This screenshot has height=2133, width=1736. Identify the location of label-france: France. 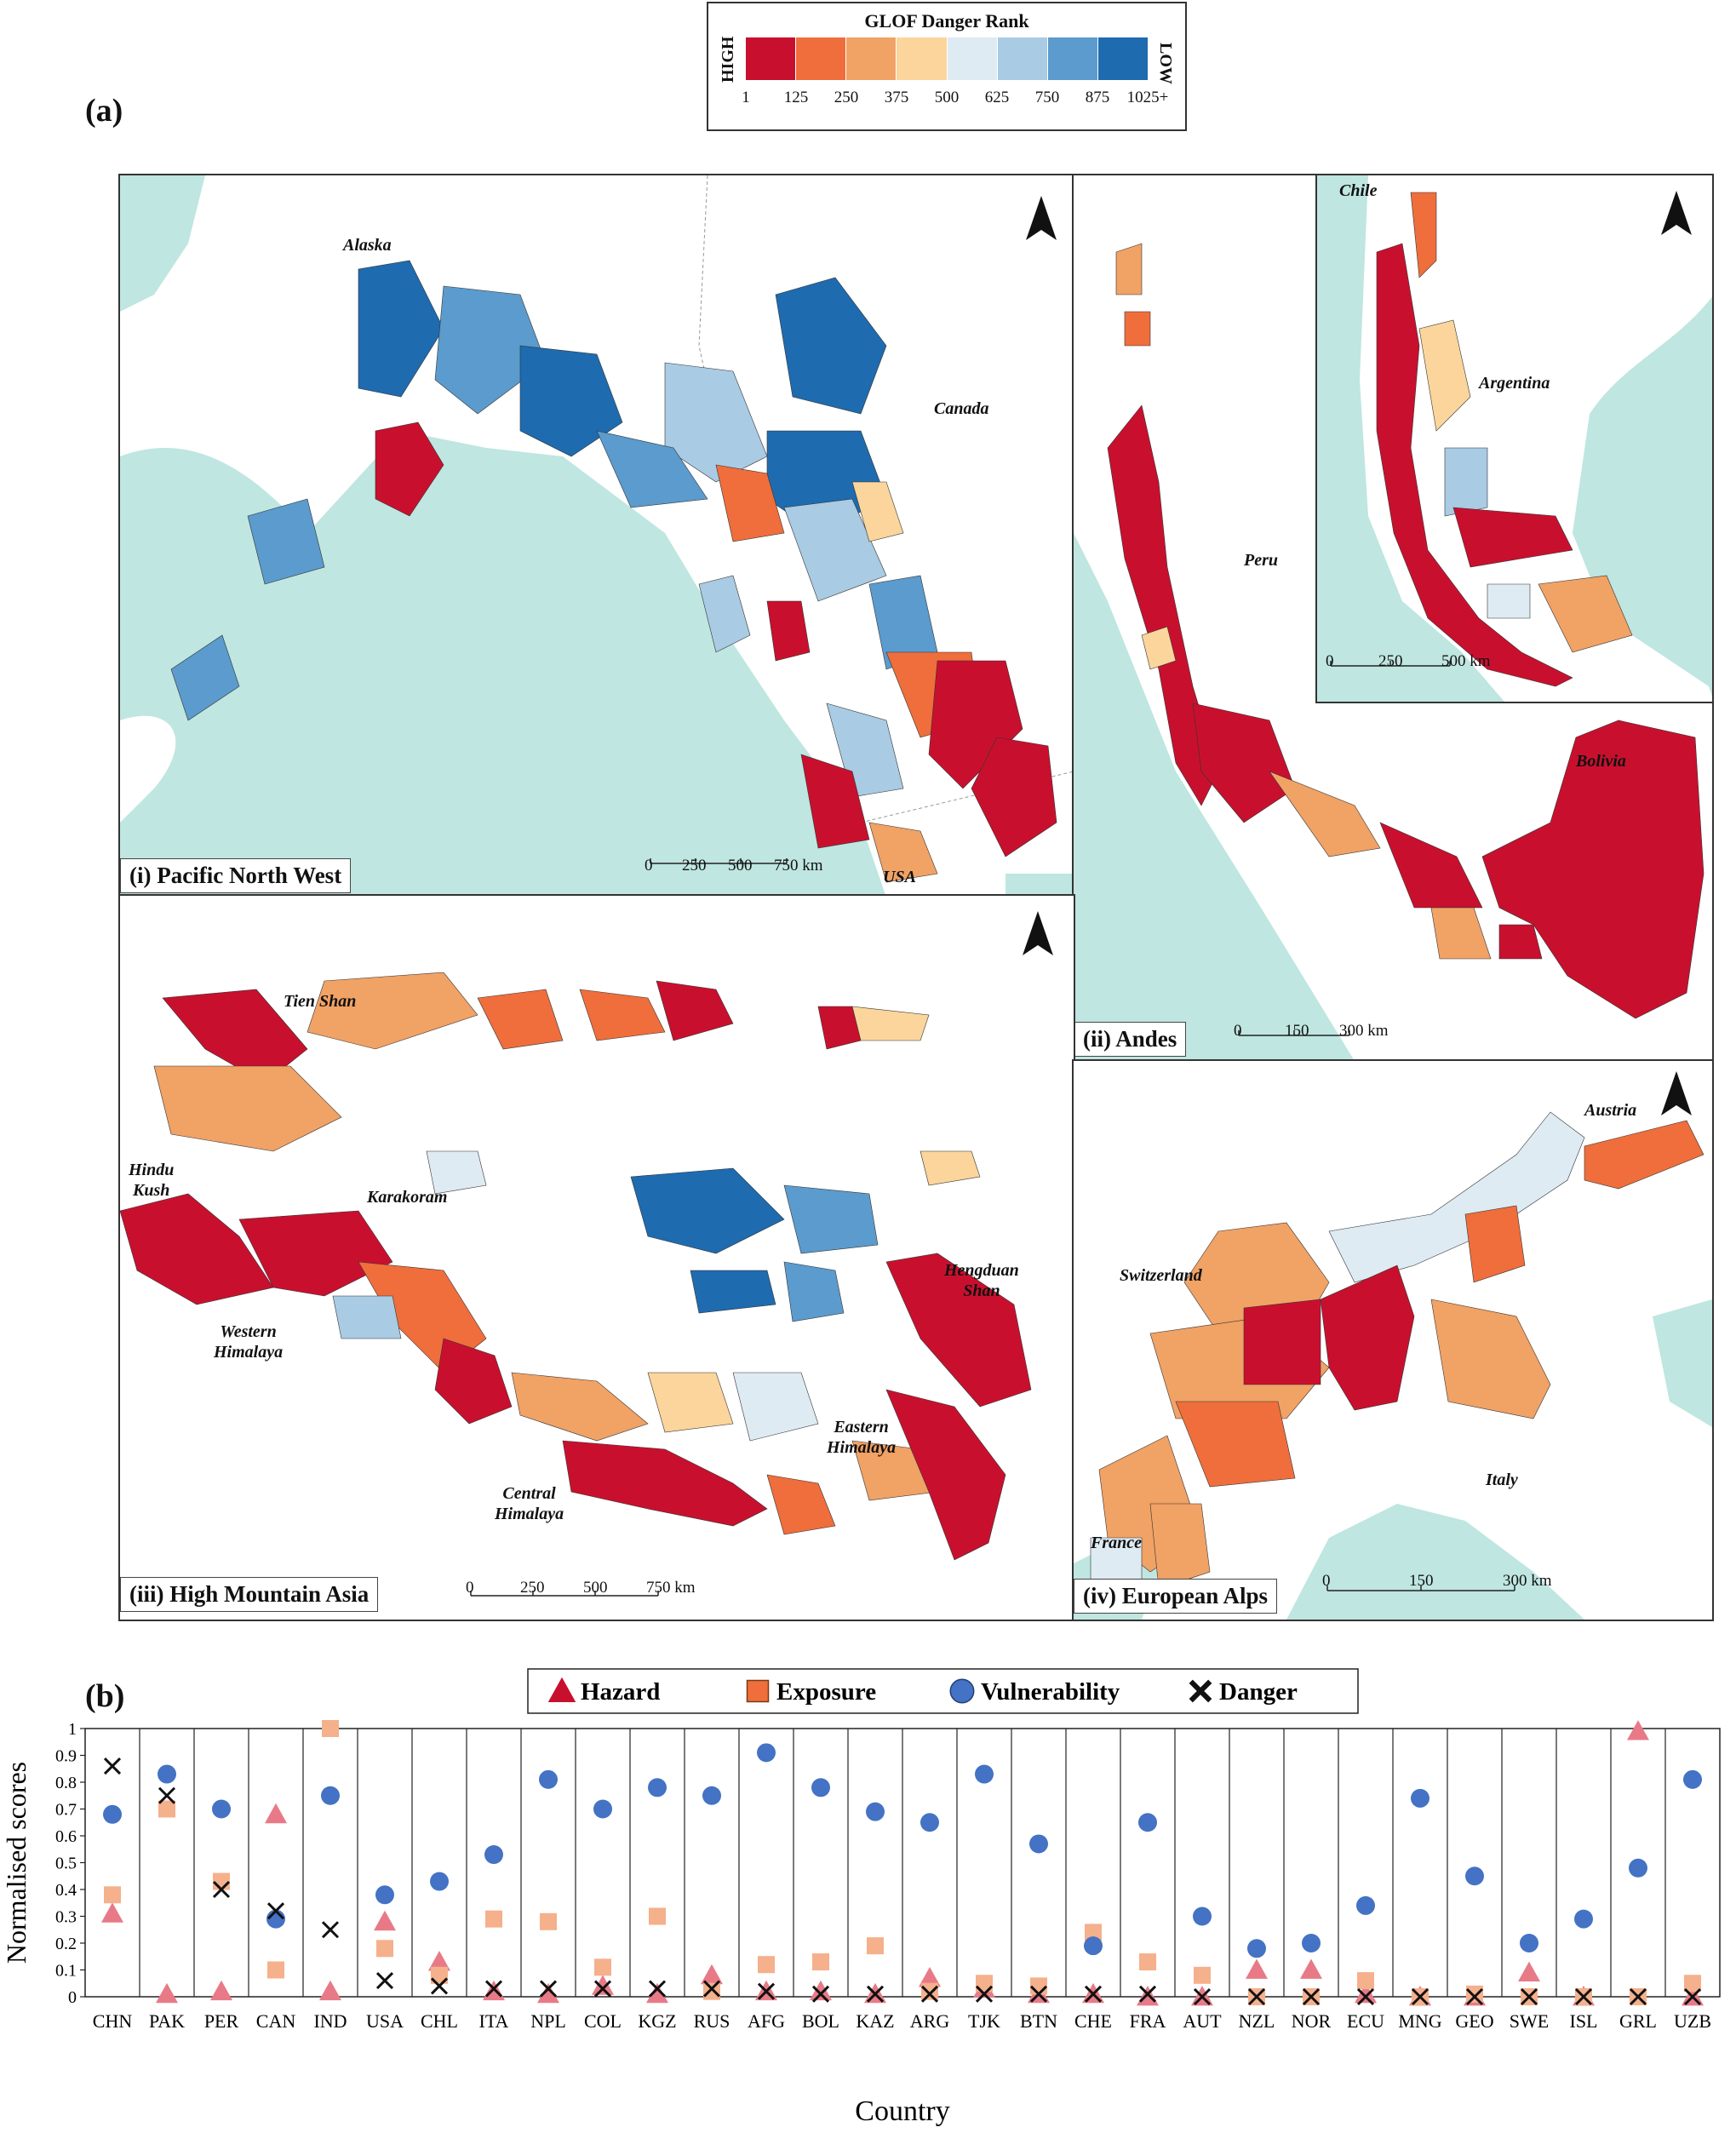
(1116, 1543).